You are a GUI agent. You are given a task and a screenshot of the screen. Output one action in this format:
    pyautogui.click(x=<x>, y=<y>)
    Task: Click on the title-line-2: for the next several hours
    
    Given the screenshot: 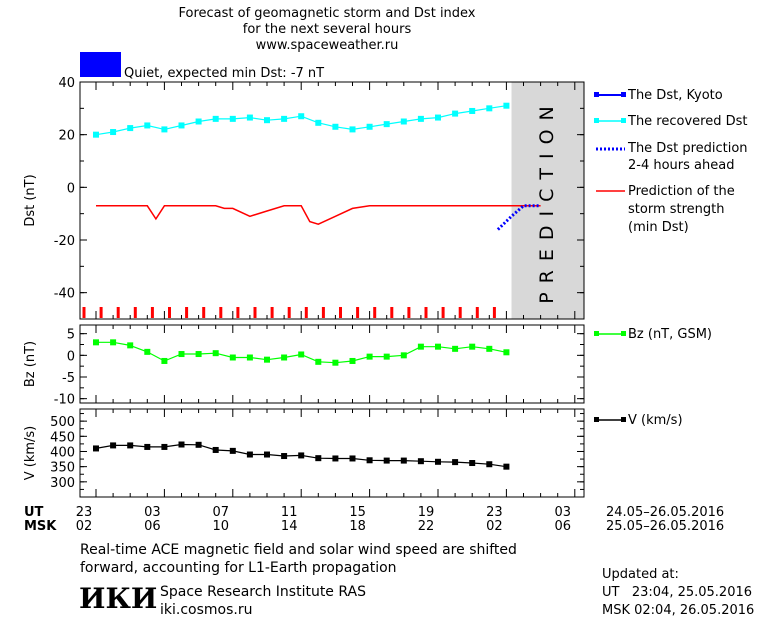 What is the action you would take?
    pyautogui.click(x=327, y=29)
    